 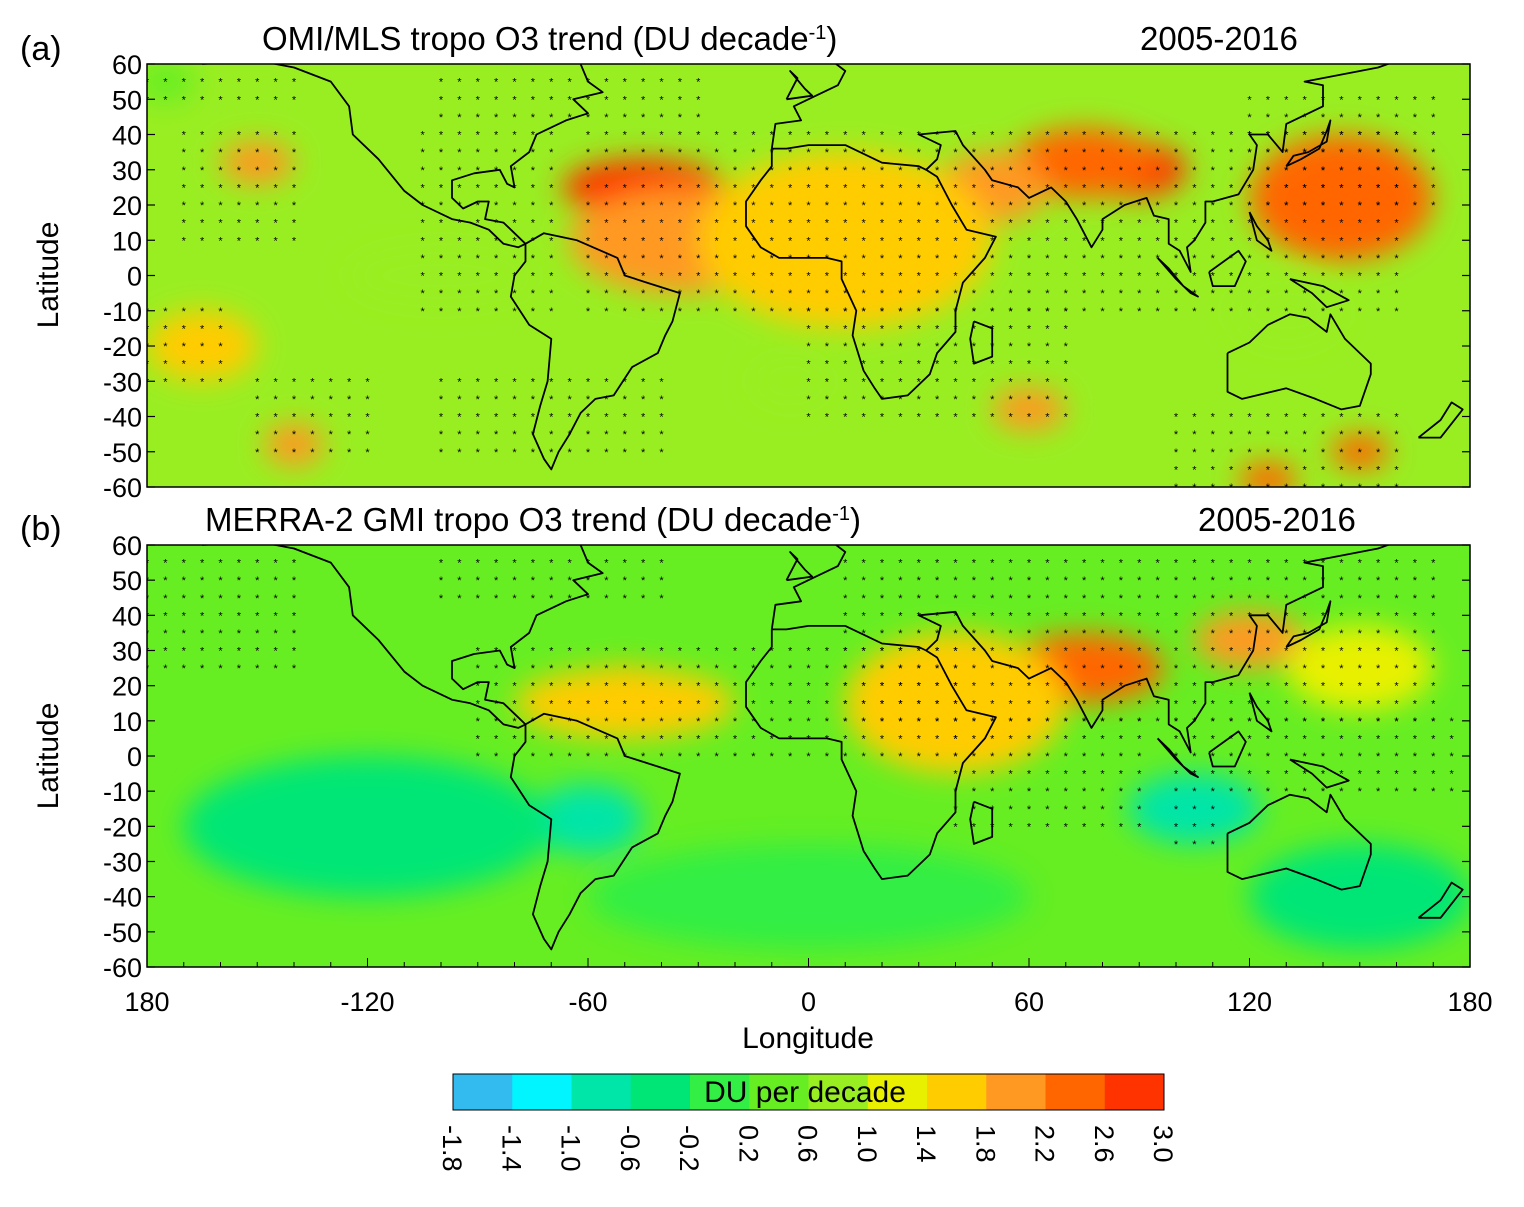 I want to click on panel-a-title: OMI/MLS tropo O3 trend (DU decade-1), so click(x=549, y=38).